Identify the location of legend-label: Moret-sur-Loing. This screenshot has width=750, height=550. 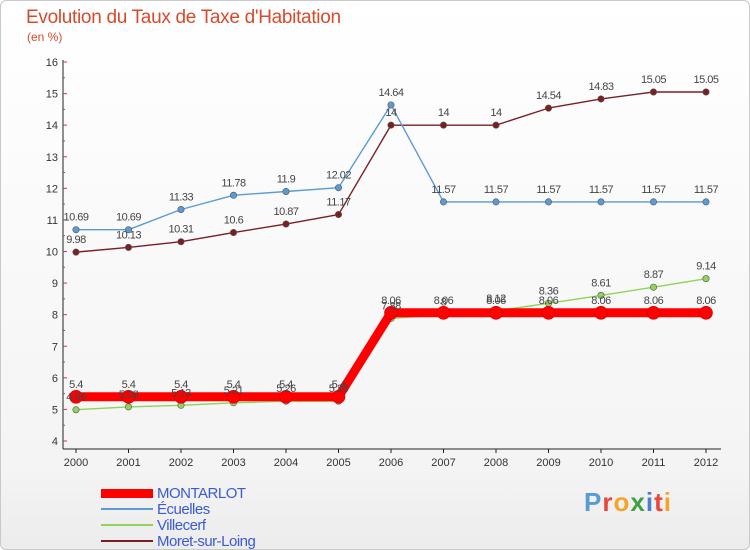
(206, 541).